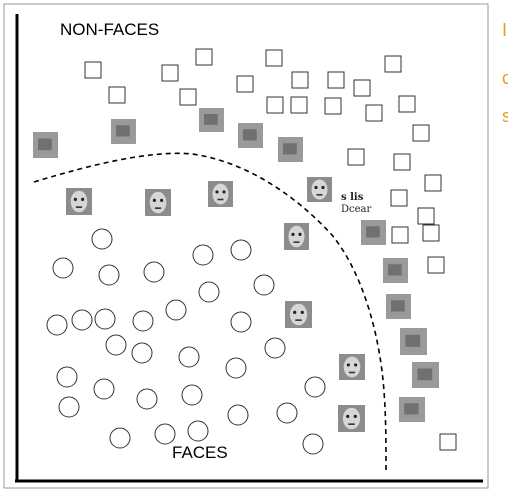 The width and height of the screenshot is (508, 496). What do you see at coordinates (356, 209) in the screenshot?
I see `text-snippet-line: Dcear` at bounding box center [356, 209].